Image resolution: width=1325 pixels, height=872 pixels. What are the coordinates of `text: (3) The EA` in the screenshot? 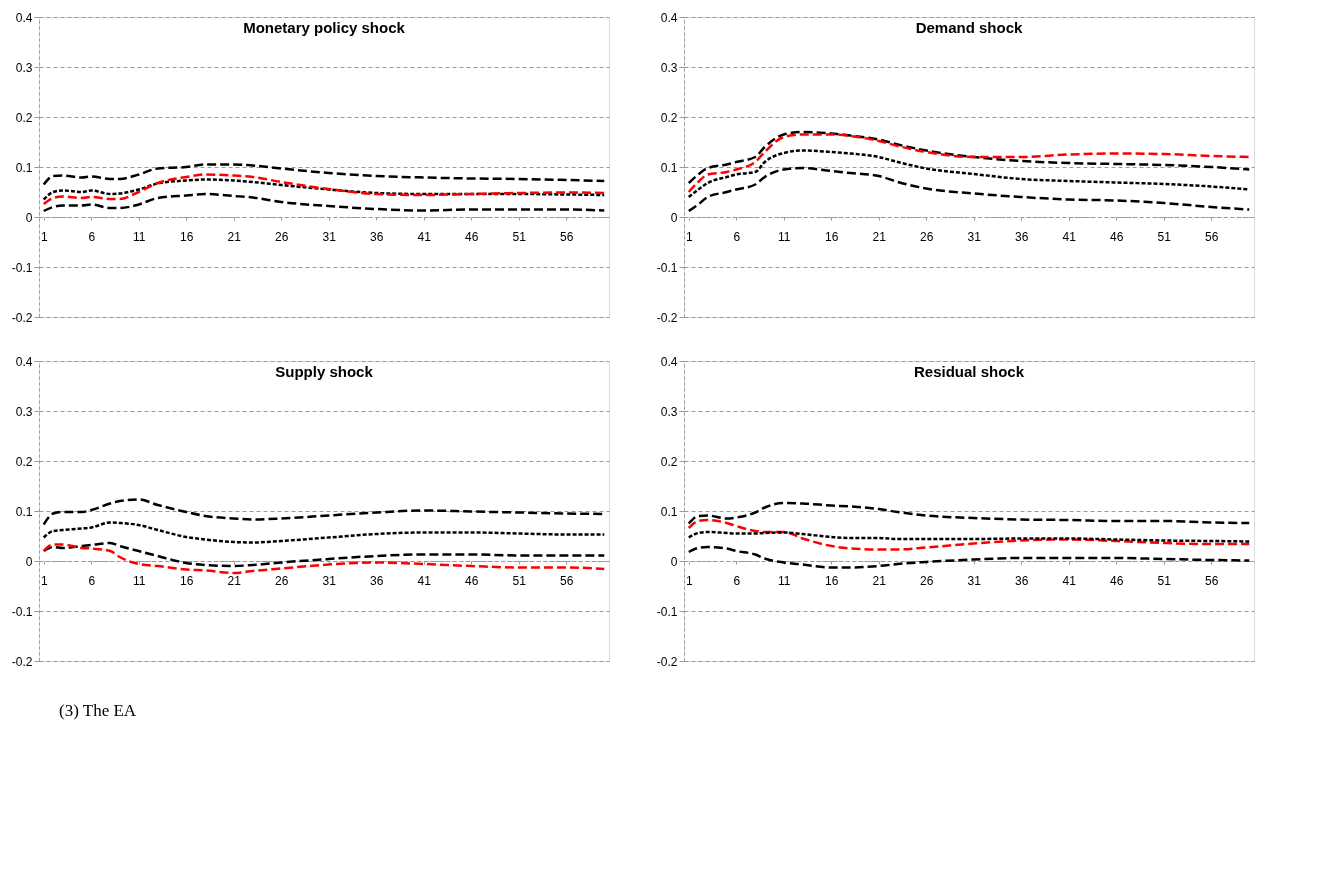 It's located at (98, 710).